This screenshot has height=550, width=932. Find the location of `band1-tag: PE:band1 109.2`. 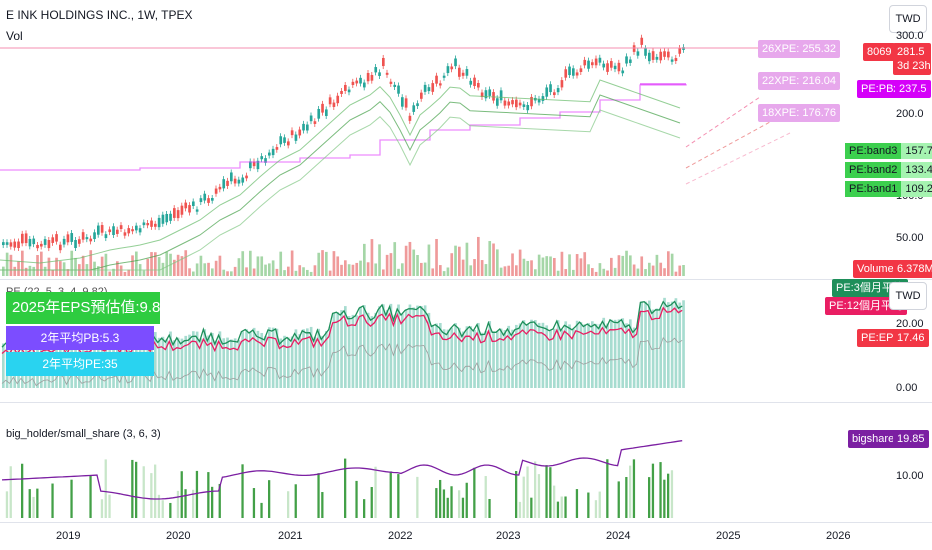

band1-tag: PE:band1 109.2 is located at coordinates (888, 189).